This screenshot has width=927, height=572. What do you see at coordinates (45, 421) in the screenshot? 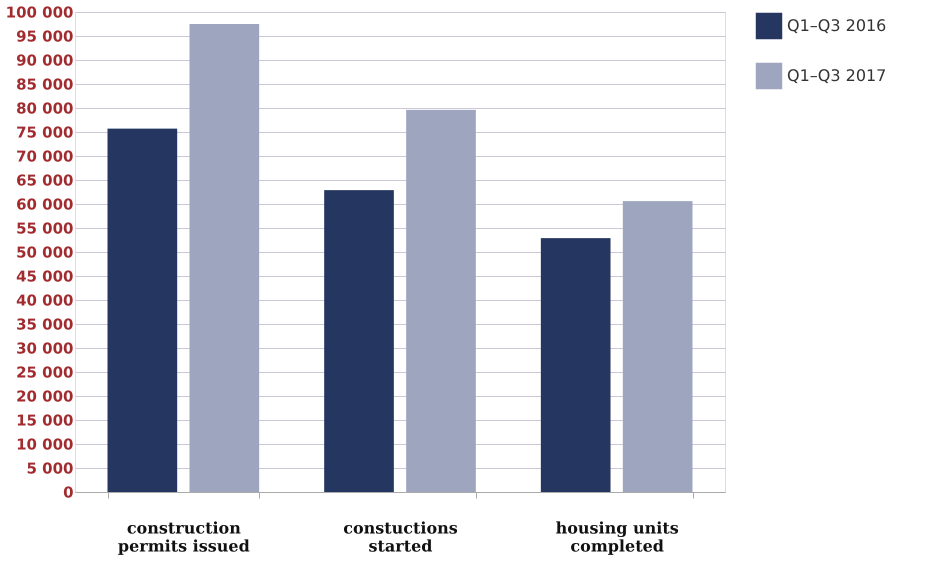
I see `y-tick-label: 15 000` at bounding box center [45, 421].